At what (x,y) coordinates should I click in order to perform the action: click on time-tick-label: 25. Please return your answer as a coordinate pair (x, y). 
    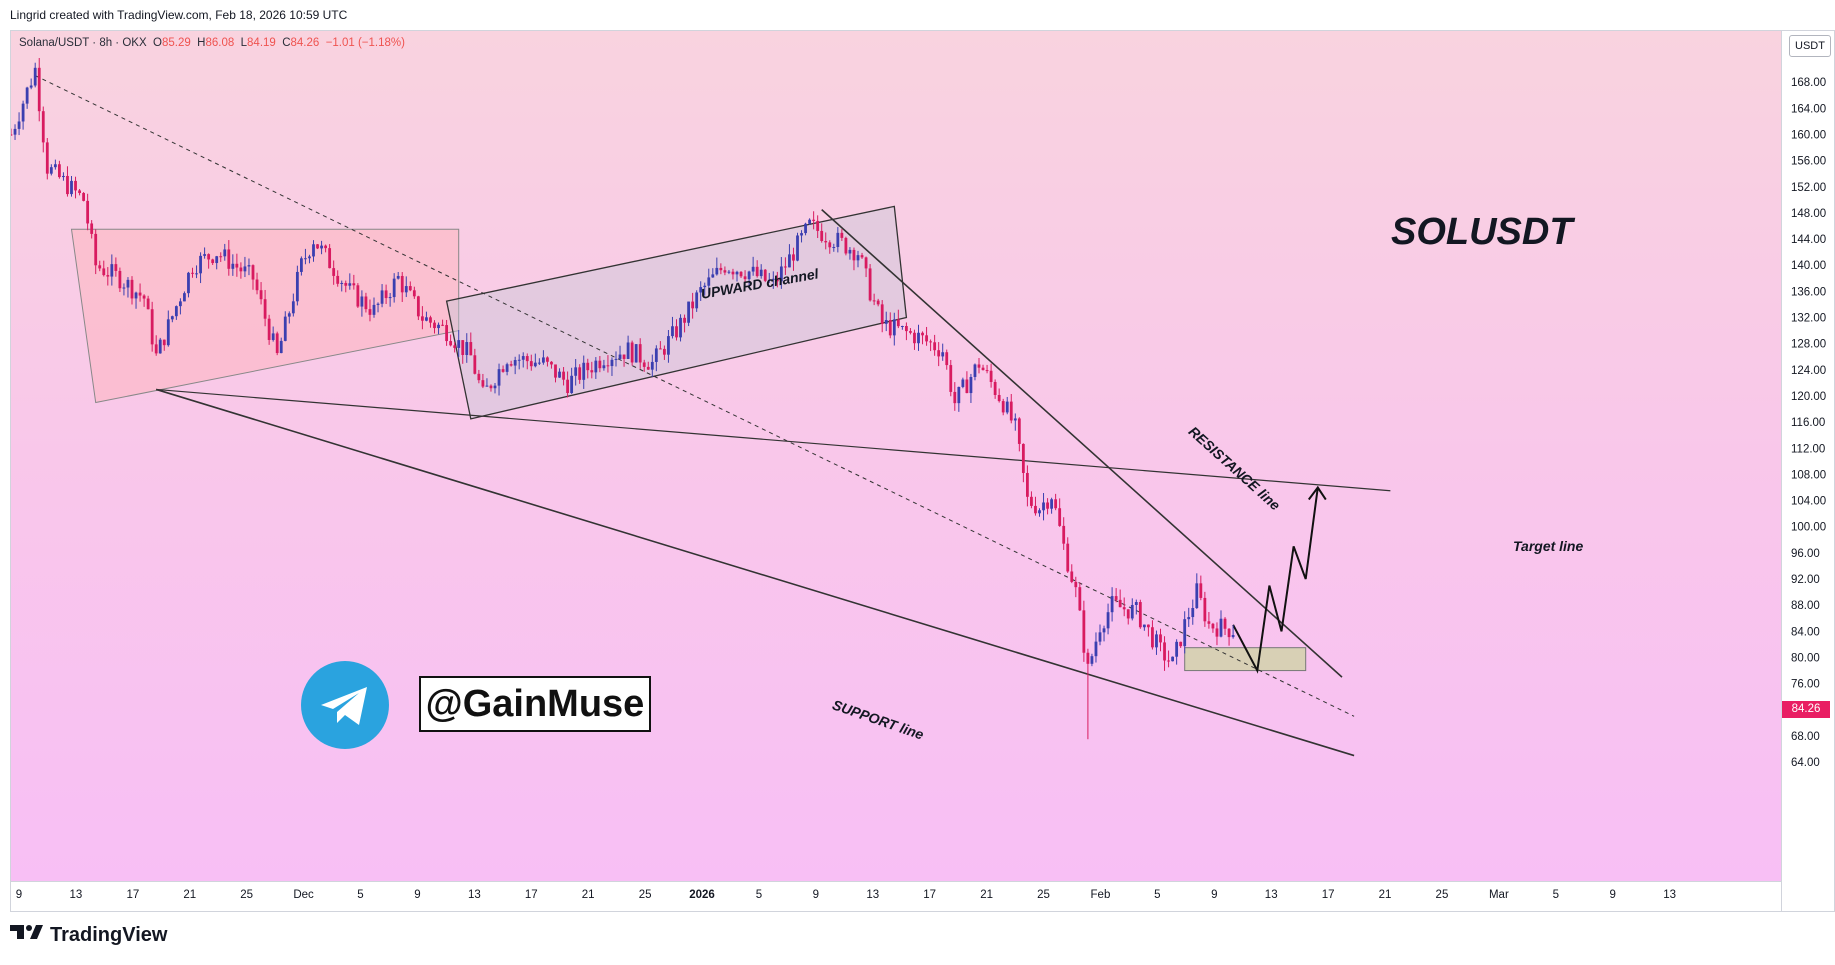
    Looking at the image, I should click on (645, 895).